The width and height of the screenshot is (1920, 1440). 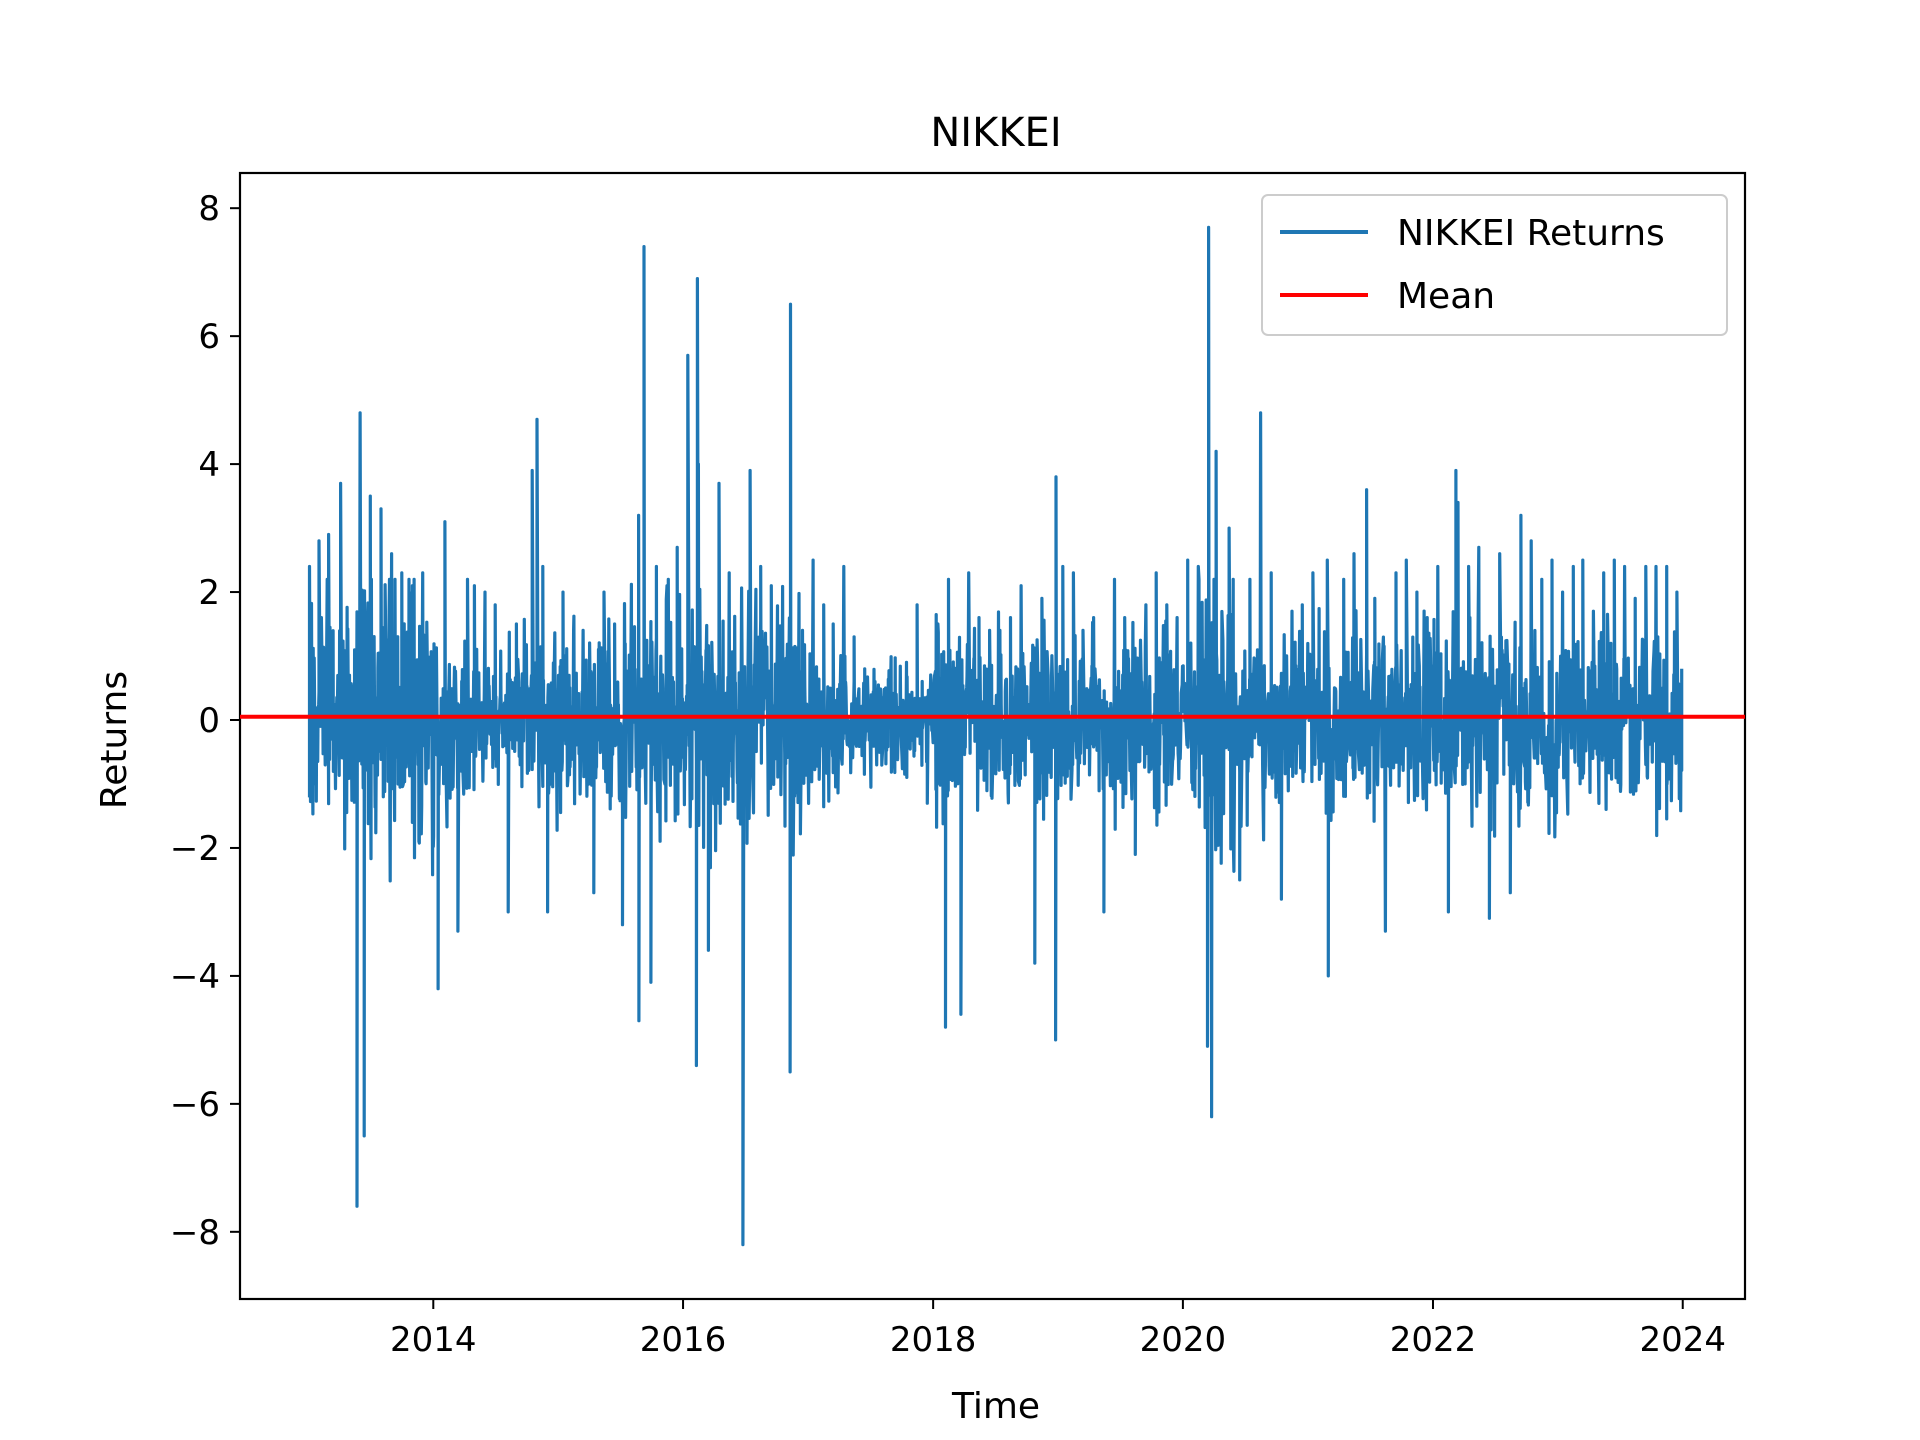 I want to click on x-tick-label: 2024, so click(x=1682, y=1340).